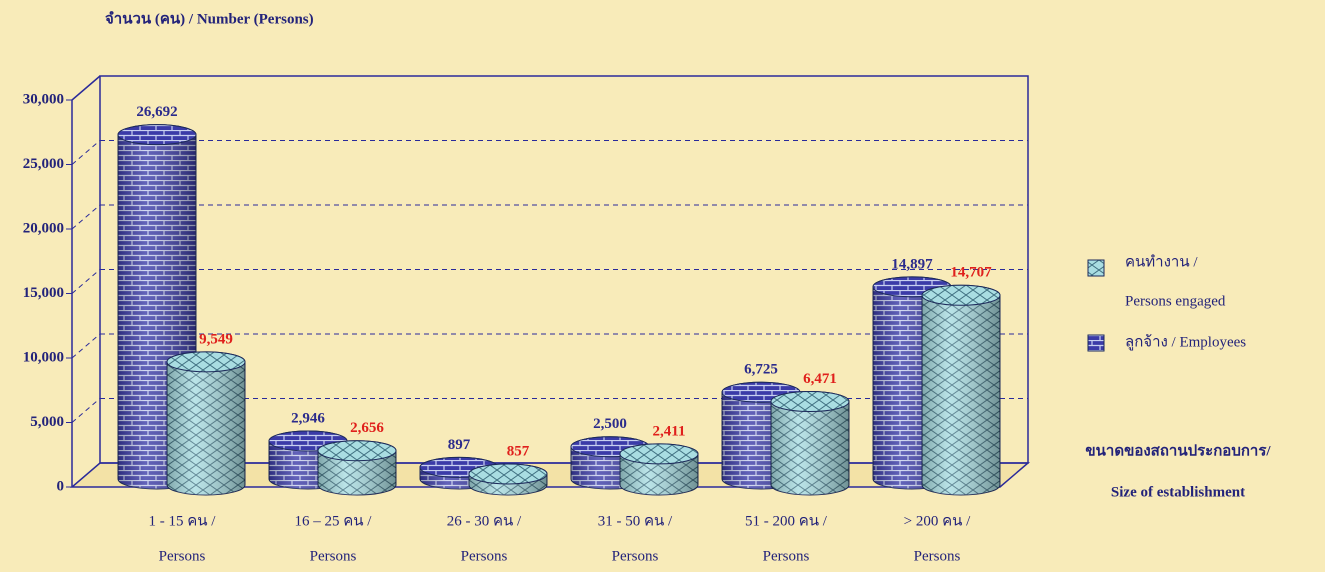 The height and width of the screenshot is (572, 1325). Describe the element at coordinates (308, 418) in the screenshot. I see `data-label: 2,946` at that location.